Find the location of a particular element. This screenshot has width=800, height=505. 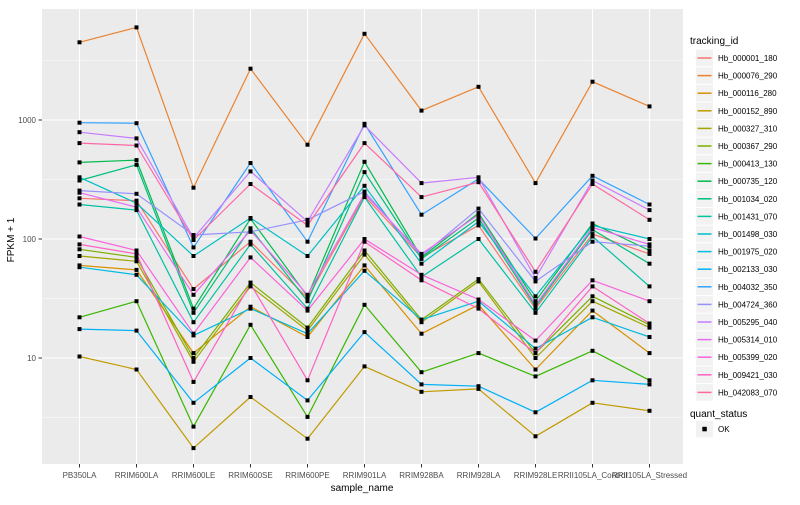

legend-label: Hb_000001_180 is located at coordinates (748, 58).